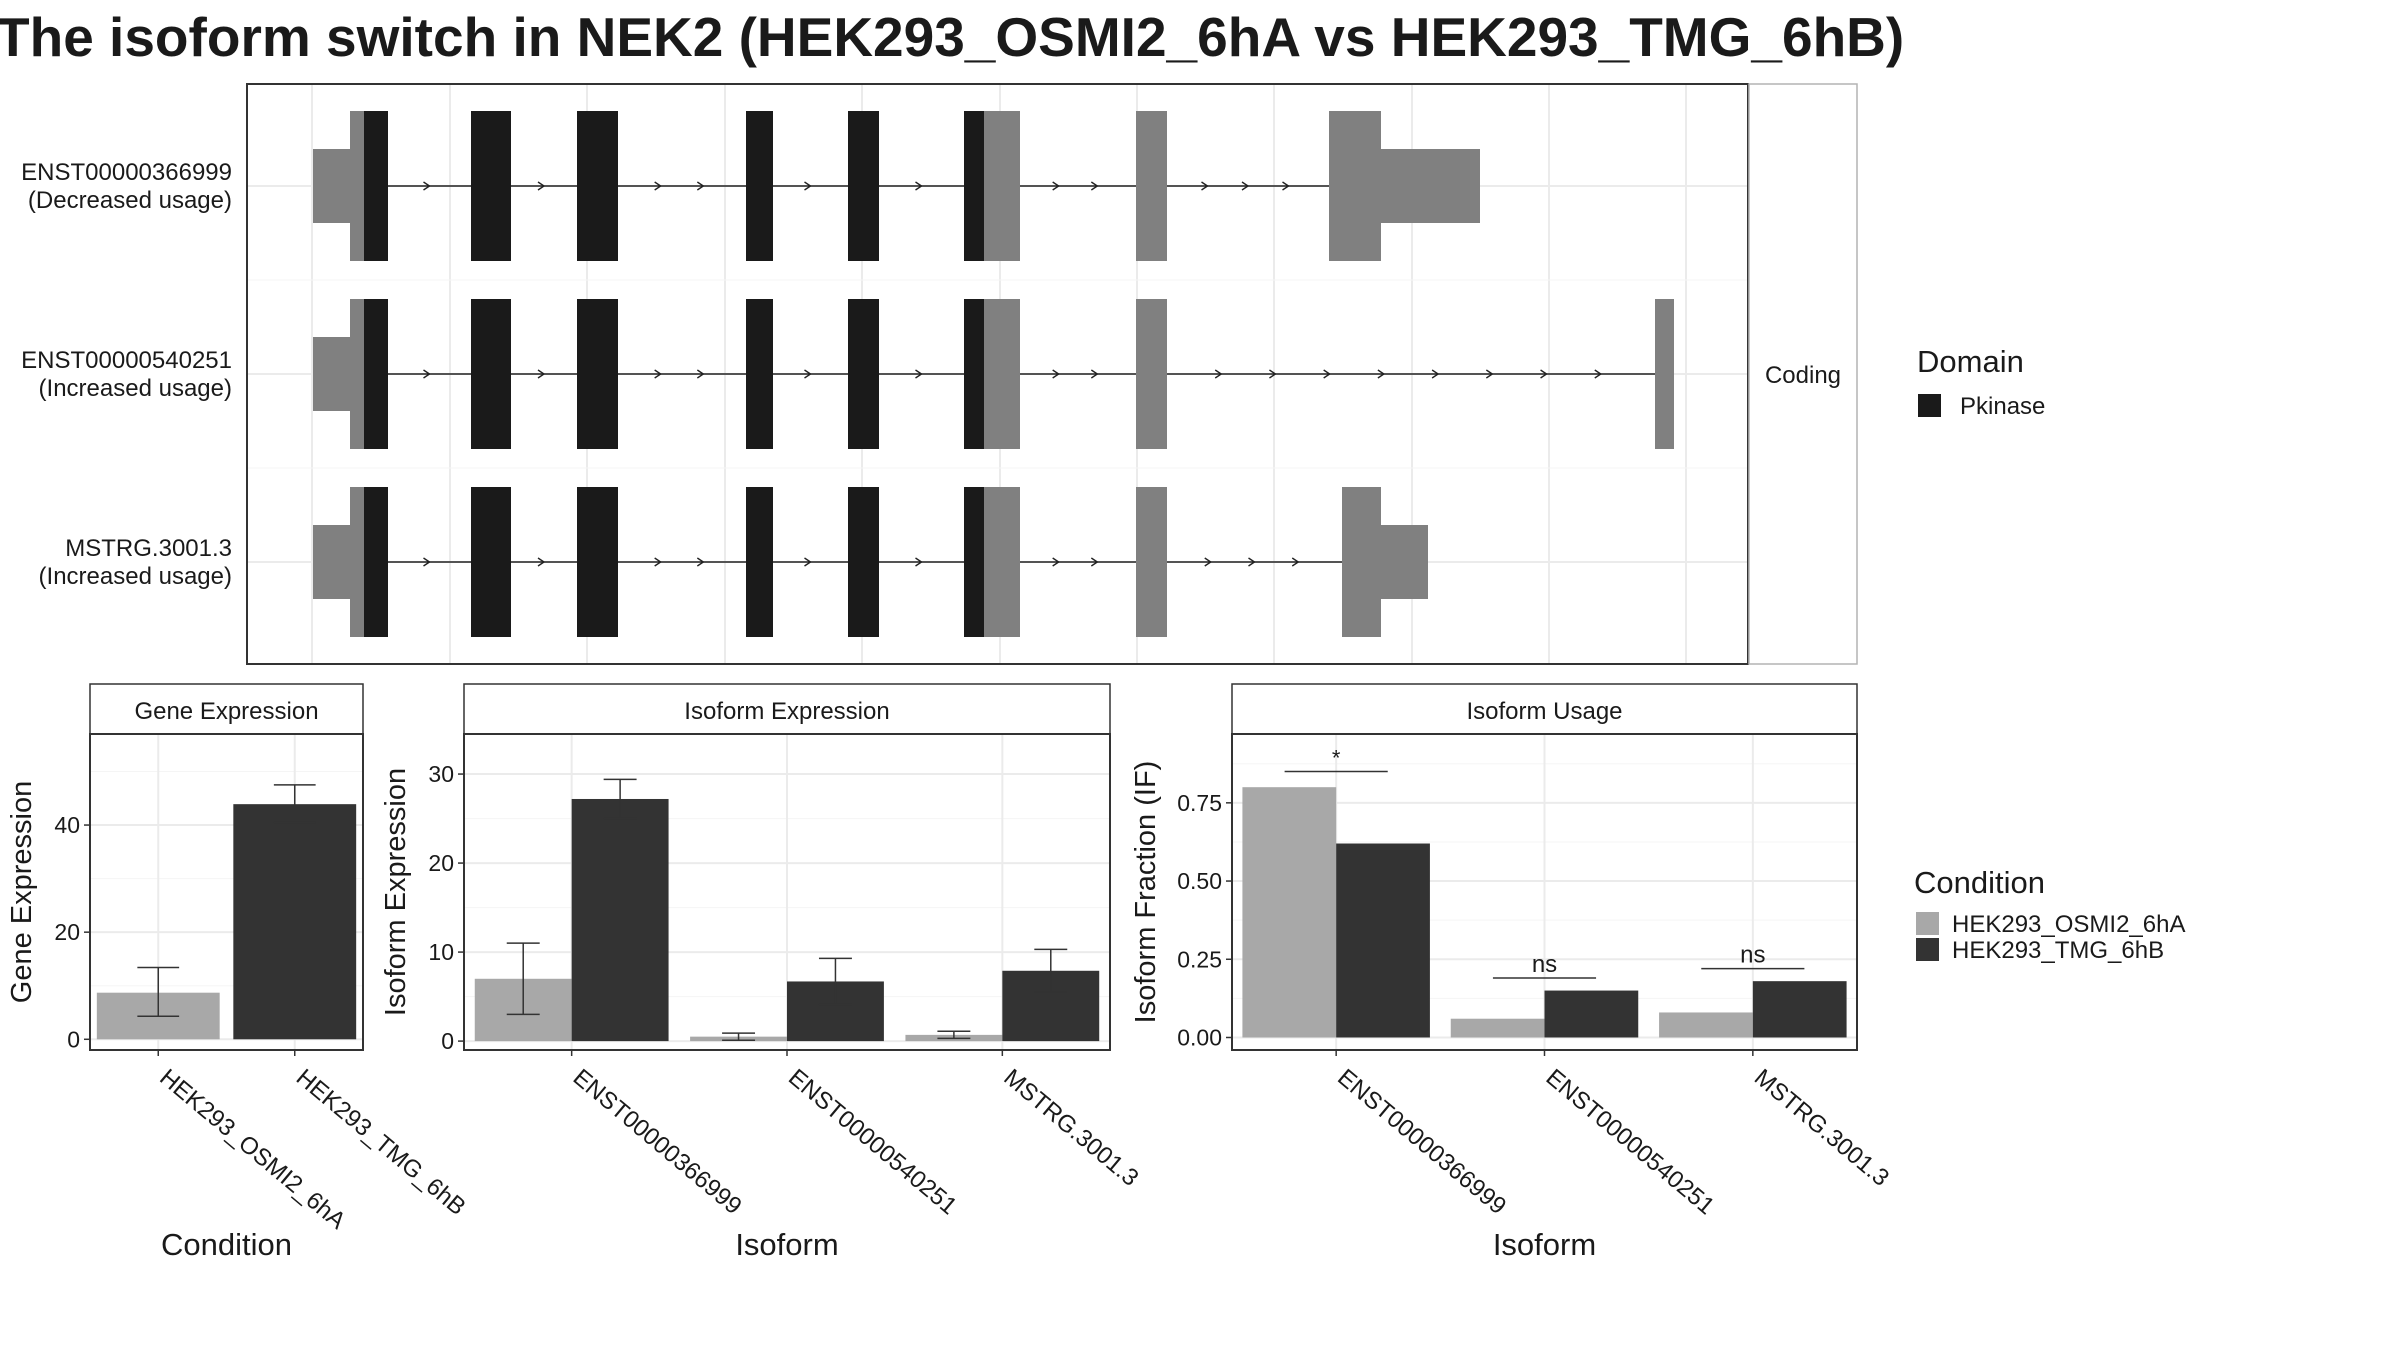 Image resolution: width=2400 pixels, height=1350 pixels. Describe the element at coordinates (1544, 711) in the screenshot. I see `panel-strip-title: Isoform Usage` at that location.